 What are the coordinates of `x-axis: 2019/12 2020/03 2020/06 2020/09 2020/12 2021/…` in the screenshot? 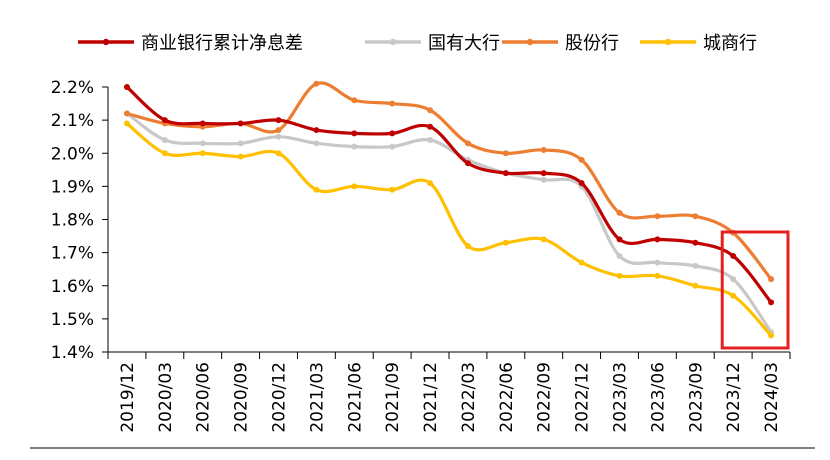 It's located at (449, 392).